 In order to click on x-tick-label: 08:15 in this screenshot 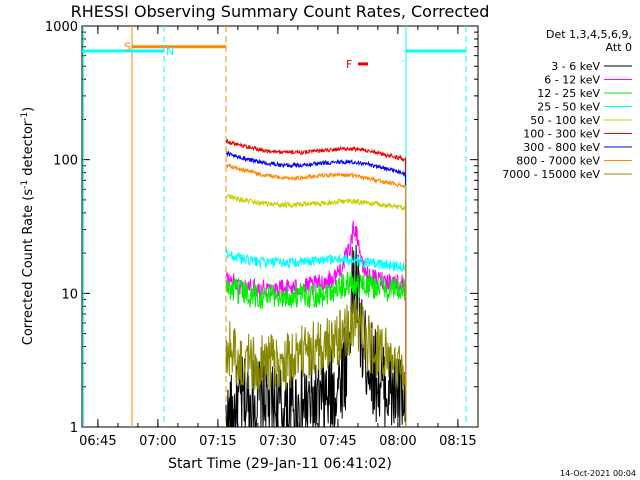, I will do `click(457, 441)`.